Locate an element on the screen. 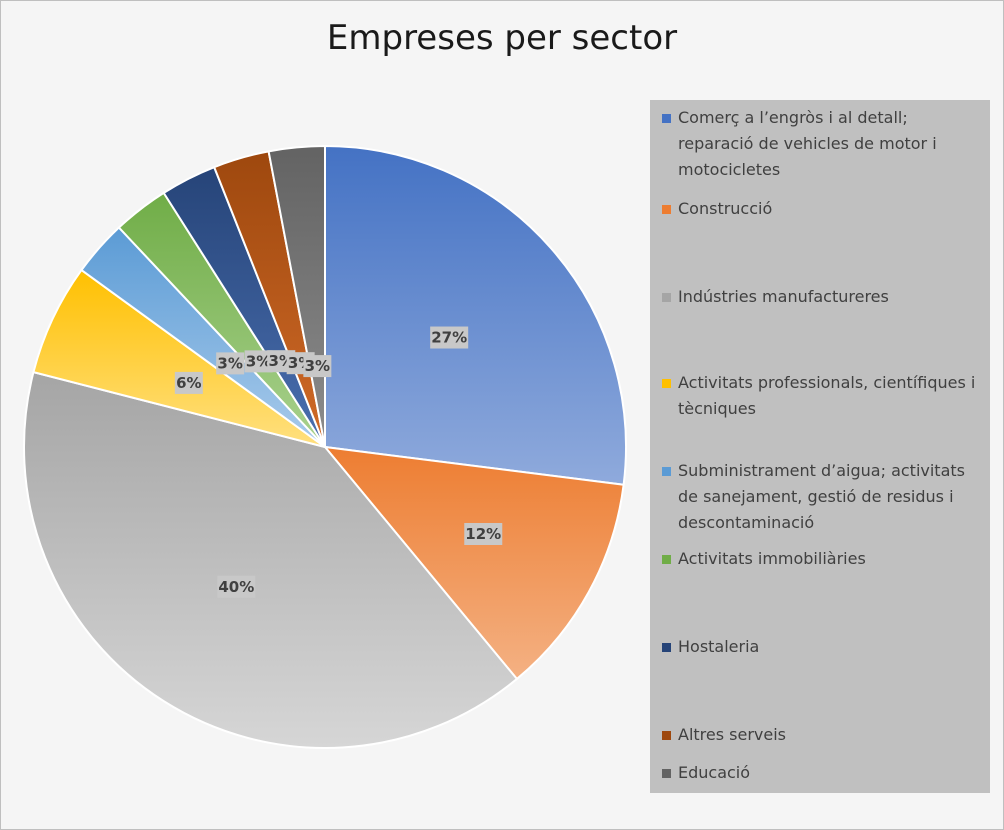 The width and height of the screenshot is (1004, 830). data-label: 12% is located at coordinates (483, 534).